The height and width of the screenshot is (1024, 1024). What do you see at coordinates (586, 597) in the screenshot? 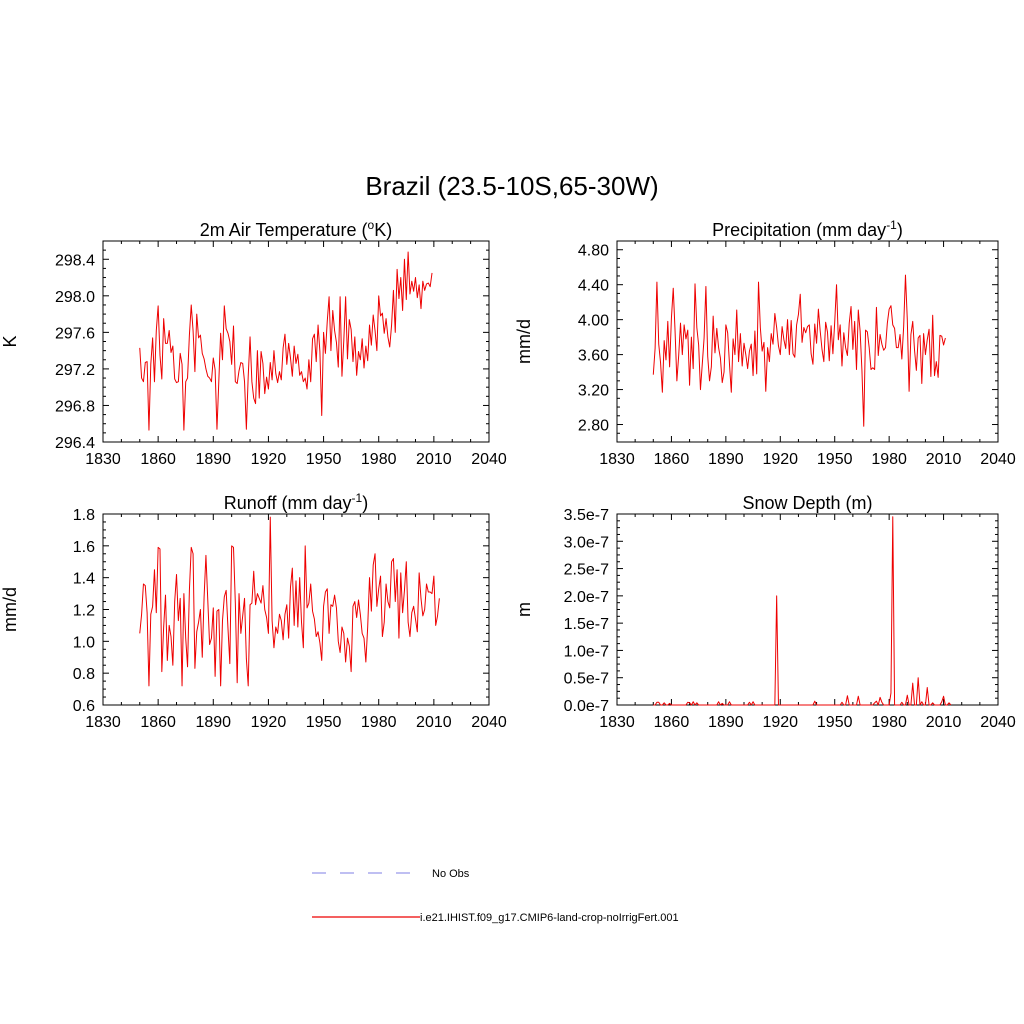
I see `y-tick-label: 2.0e-7` at bounding box center [586, 597].